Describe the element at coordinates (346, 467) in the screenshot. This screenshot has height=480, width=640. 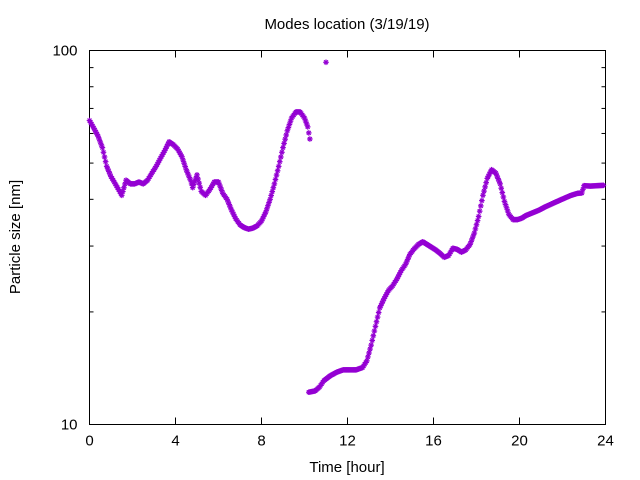
I see `x-axis-label: Time [hour]` at that location.